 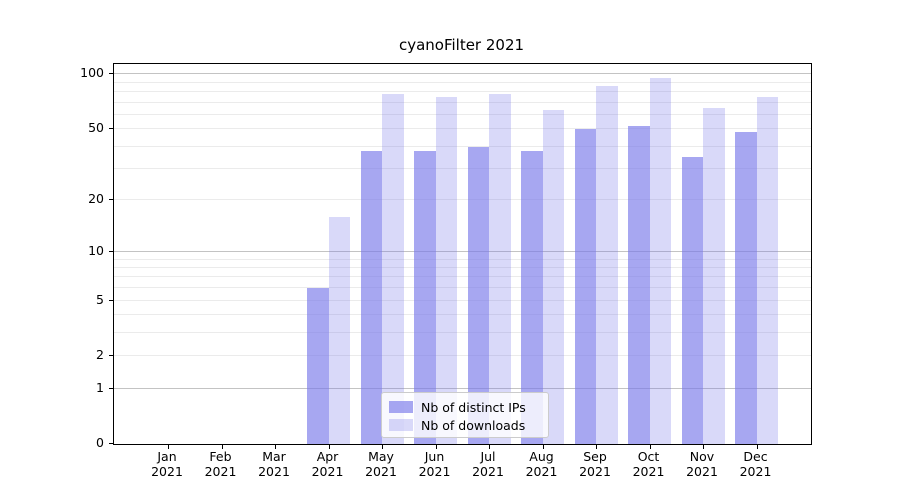 I want to click on x-tick-label: Jun 2021, so click(x=434, y=464).